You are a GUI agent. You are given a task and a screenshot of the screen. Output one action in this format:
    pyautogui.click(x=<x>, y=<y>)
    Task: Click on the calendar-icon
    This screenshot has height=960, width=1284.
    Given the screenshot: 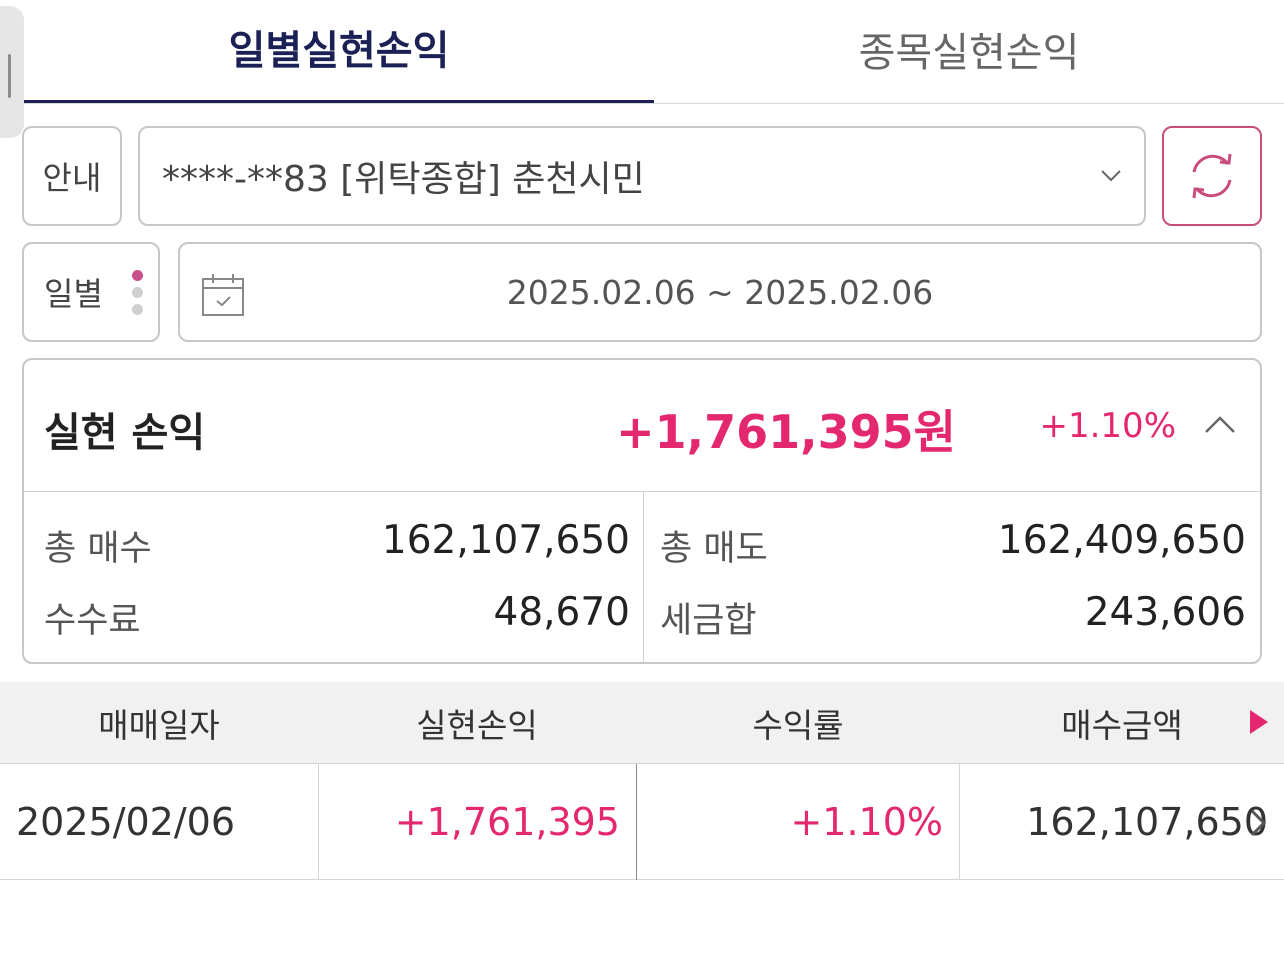 What is the action you would take?
    pyautogui.click(x=223, y=295)
    